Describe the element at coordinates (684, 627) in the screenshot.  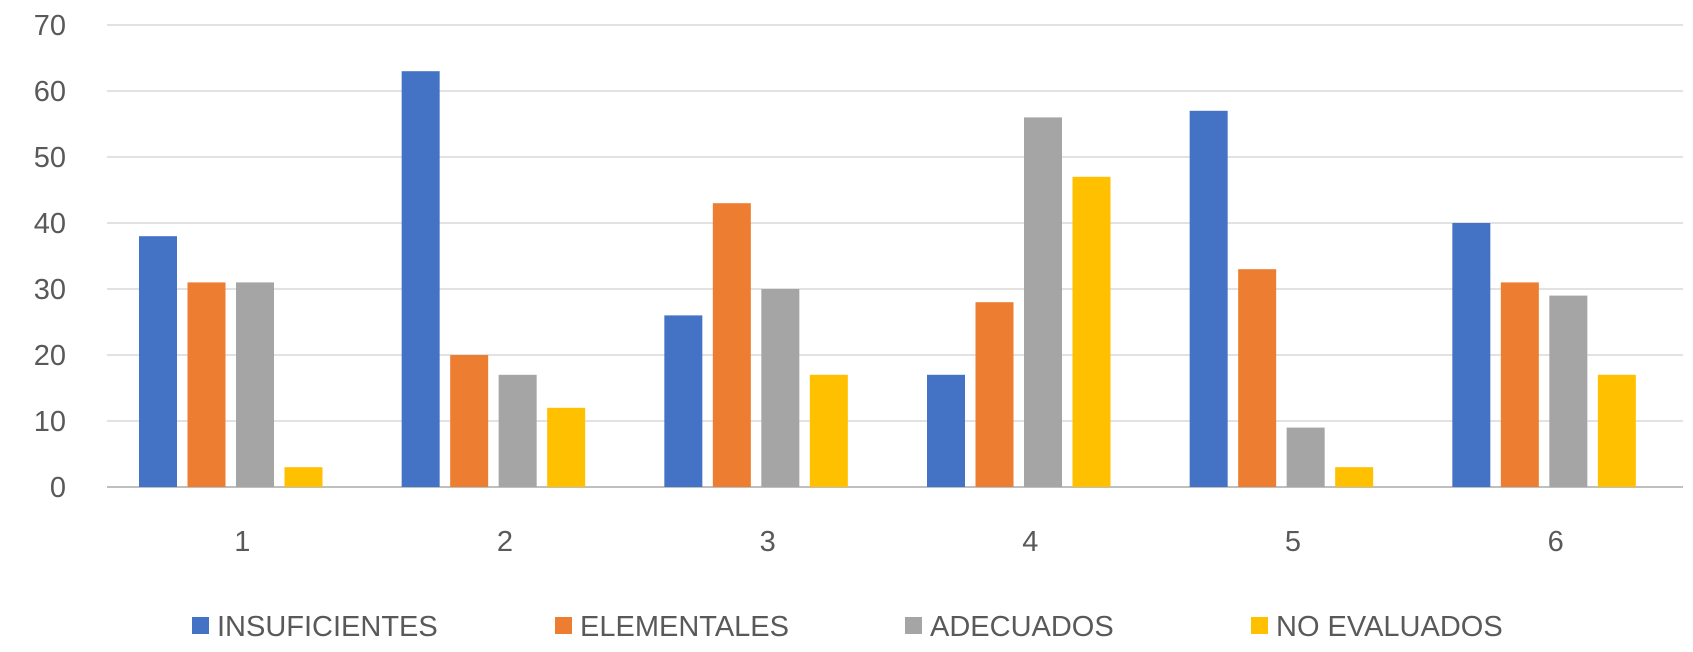
I see `legend-label: ELEMENTALES` at that location.